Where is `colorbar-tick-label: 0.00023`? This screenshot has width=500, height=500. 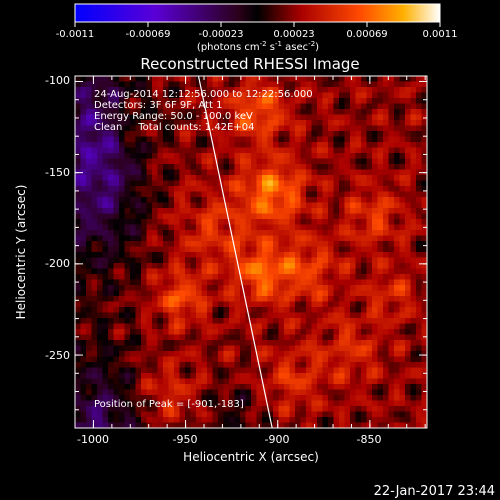 colorbar-tick-label: 0.00023 is located at coordinates (293, 34).